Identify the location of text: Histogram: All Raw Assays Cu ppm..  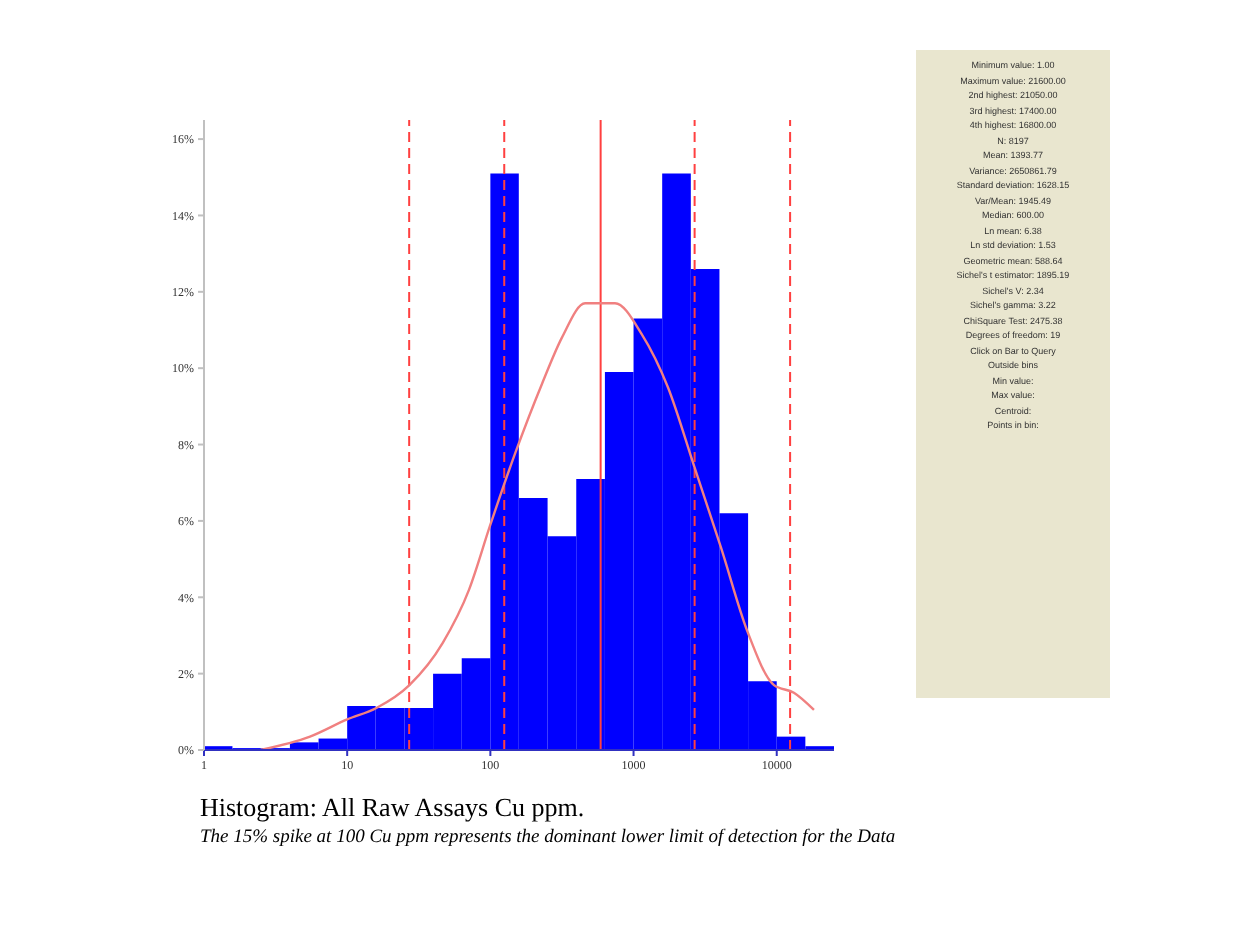
(392, 808).